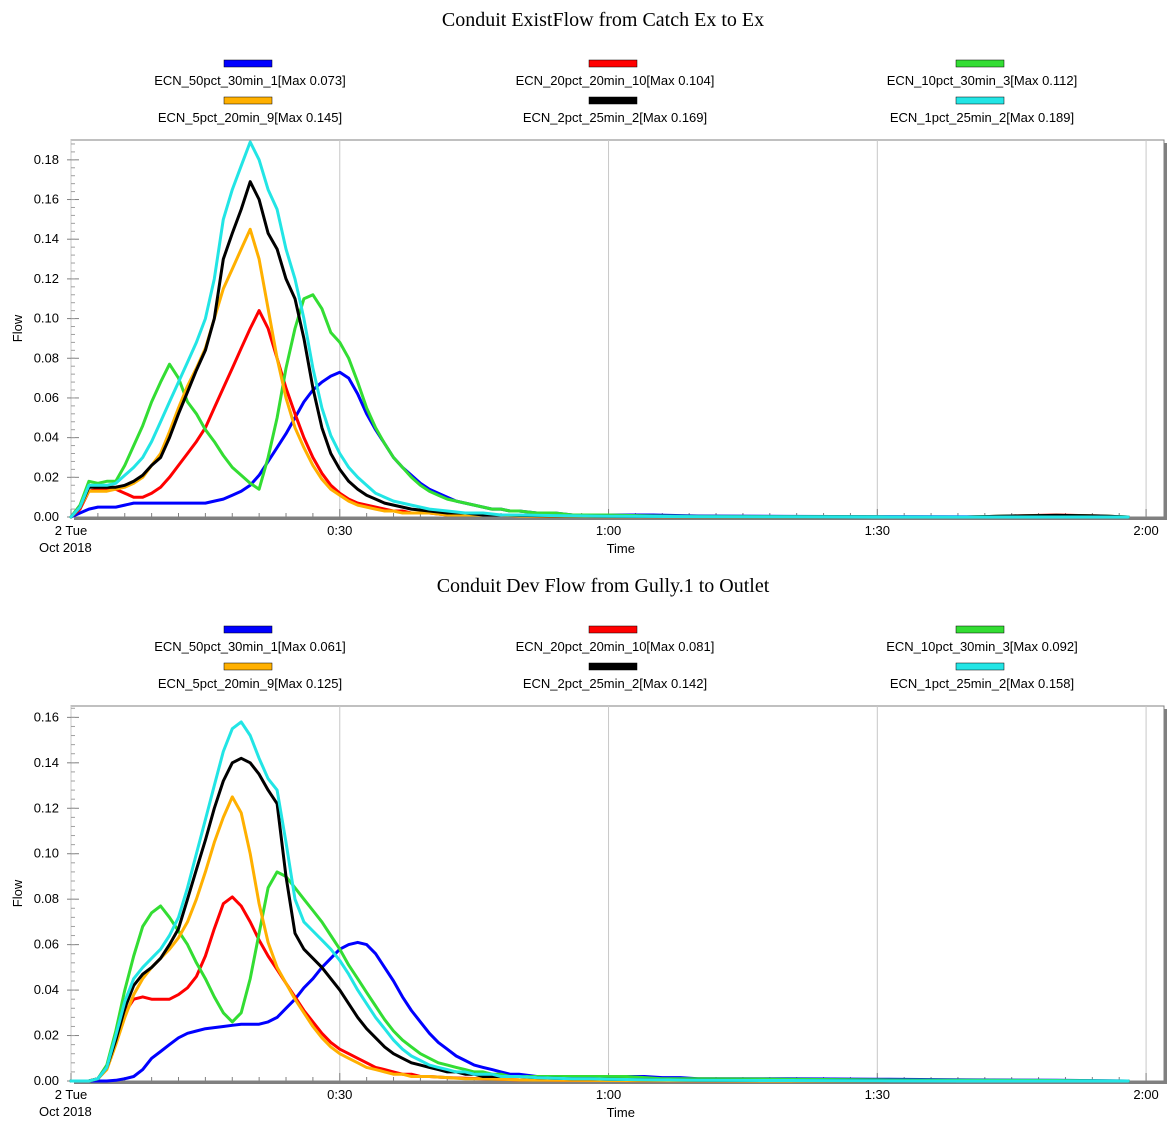 This screenshot has height=1130, width=1169. What do you see at coordinates (339, 1094) in the screenshot?
I see `chart2-xtick-label-2: 0:30` at bounding box center [339, 1094].